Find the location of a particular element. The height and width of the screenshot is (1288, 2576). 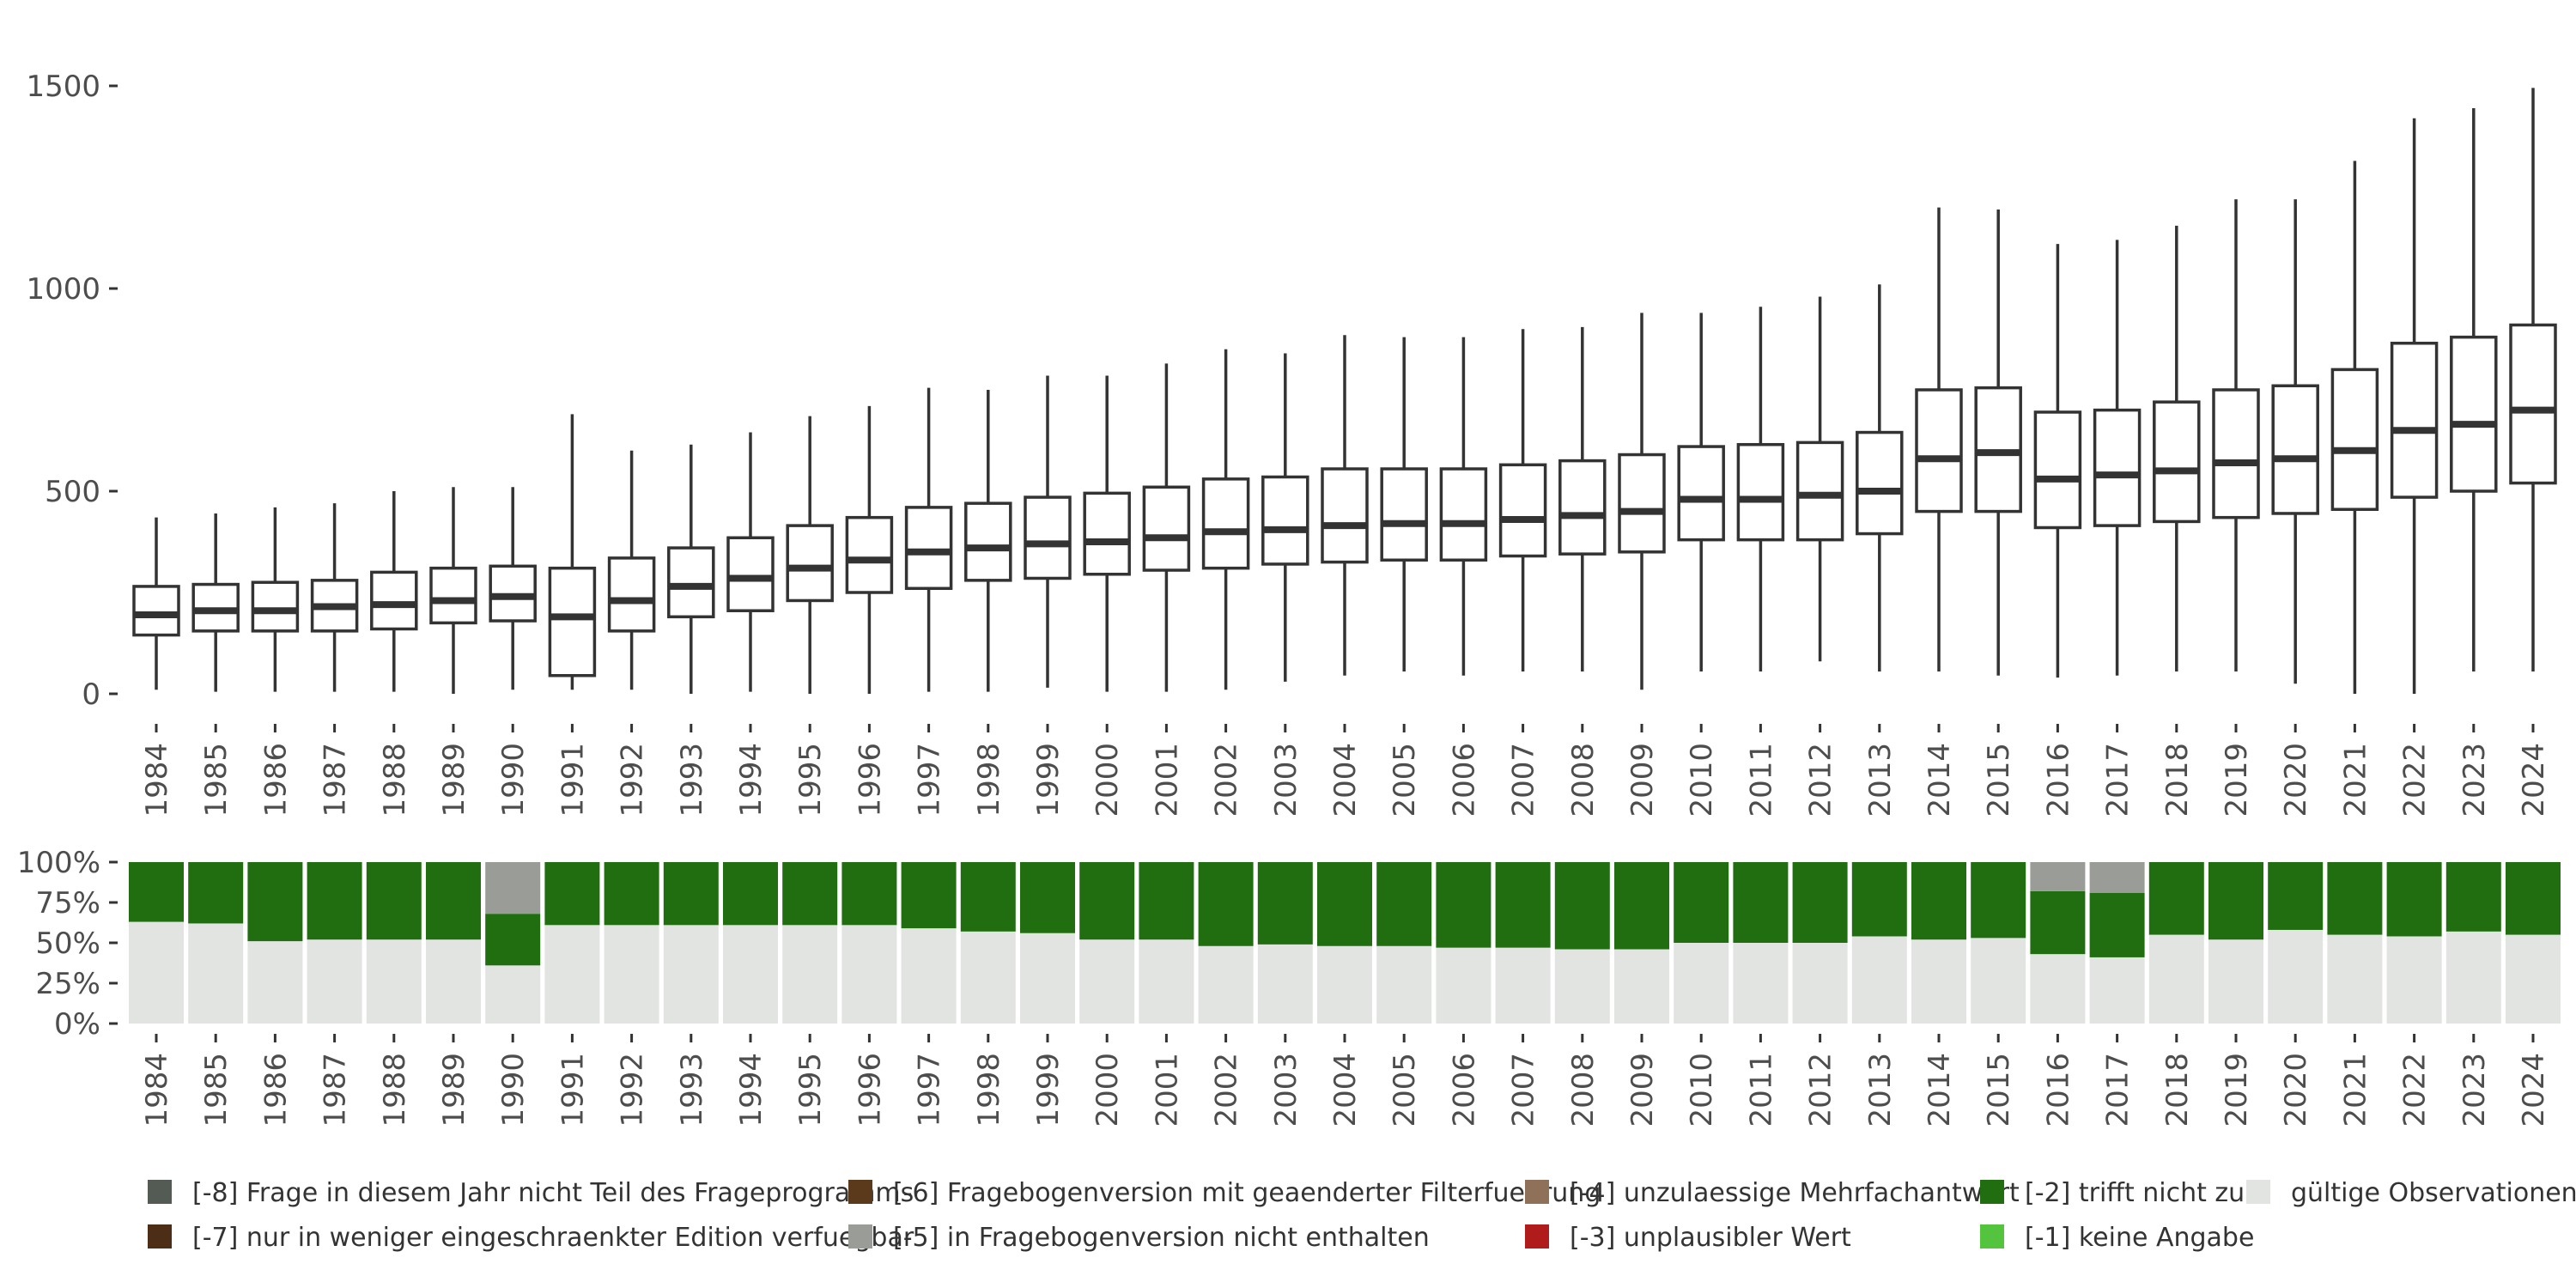

x-tick-label: 1997 is located at coordinates (930, 780).